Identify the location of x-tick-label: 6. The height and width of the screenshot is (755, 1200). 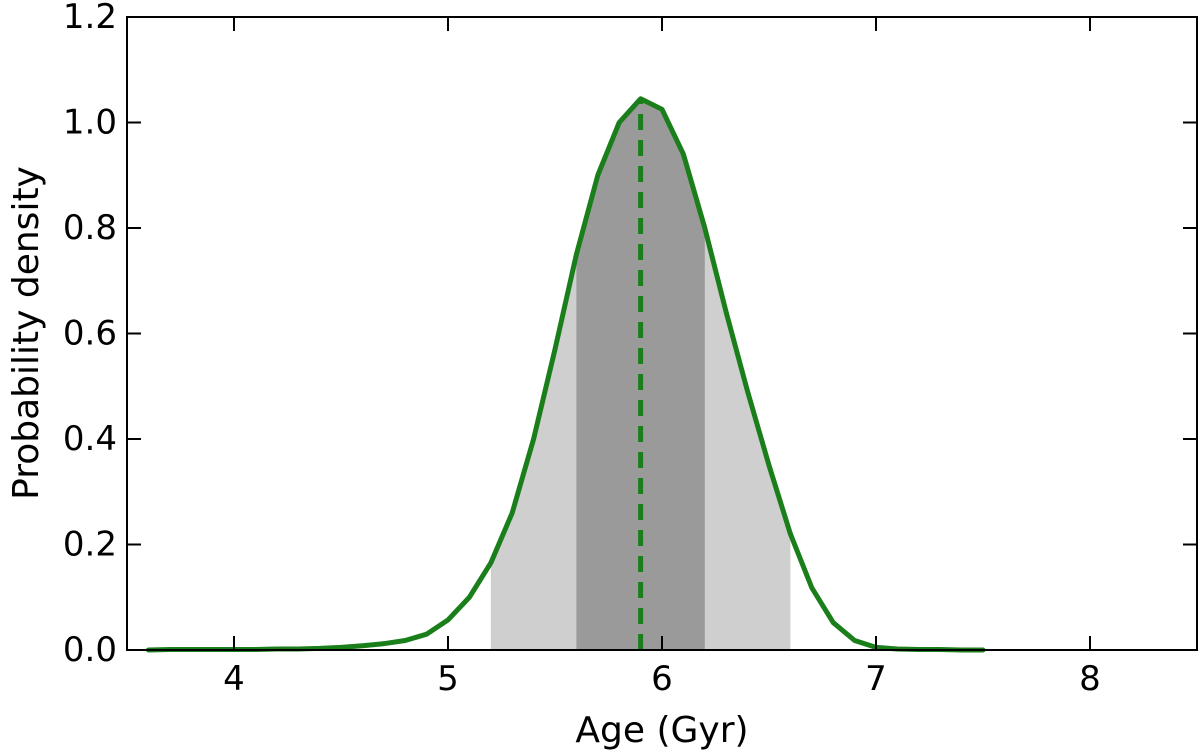
(662, 679).